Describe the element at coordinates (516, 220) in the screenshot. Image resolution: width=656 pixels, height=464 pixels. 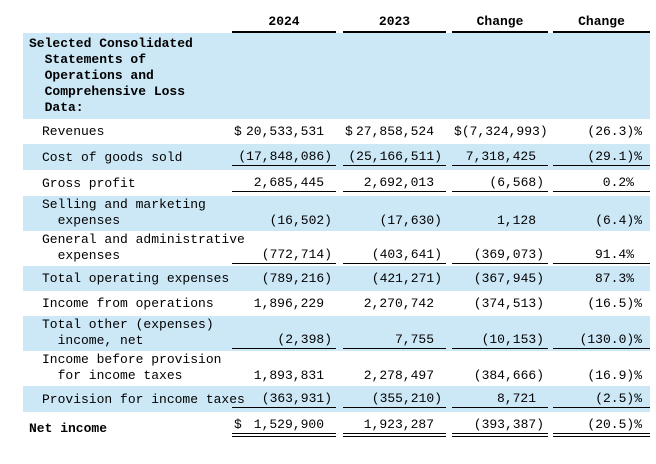
I see `cell-change-amount: 1,128` at that location.